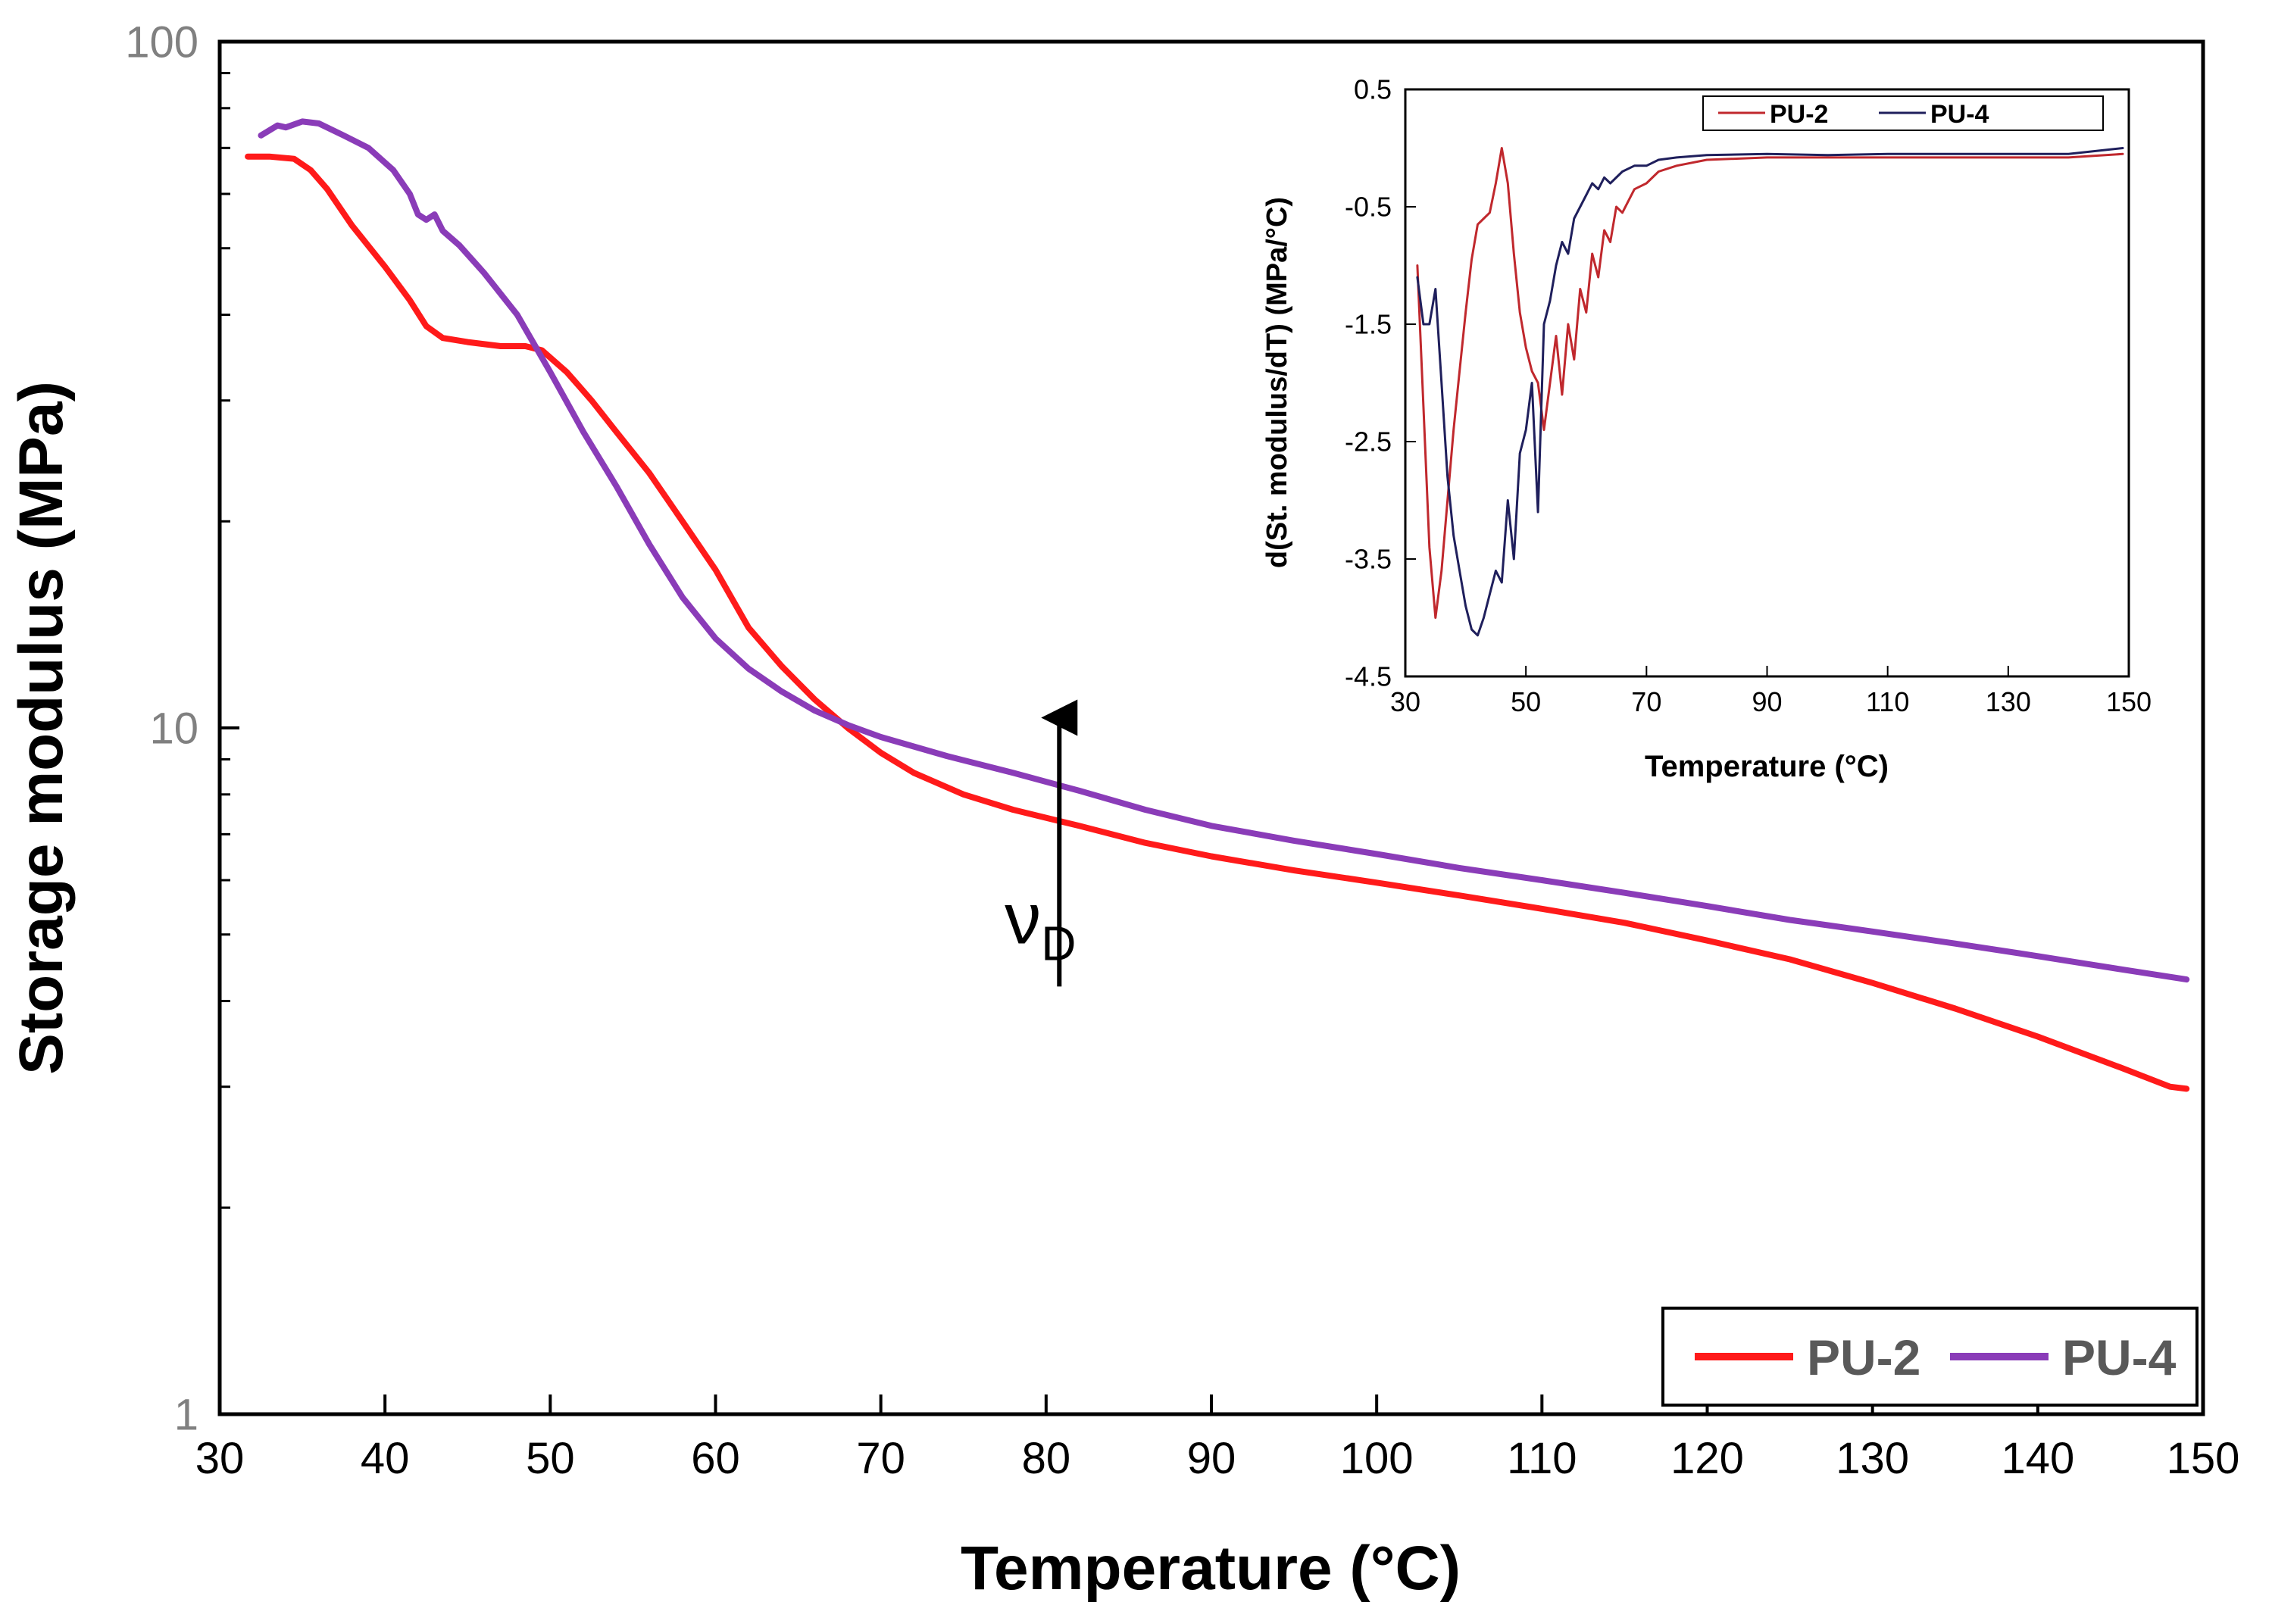 This screenshot has height=1624, width=2272. What do you see at coordinates (716, 1458) in the screenshot?
I see `main-x-tick-label-60: 60` at bounding box center [716, 1458].